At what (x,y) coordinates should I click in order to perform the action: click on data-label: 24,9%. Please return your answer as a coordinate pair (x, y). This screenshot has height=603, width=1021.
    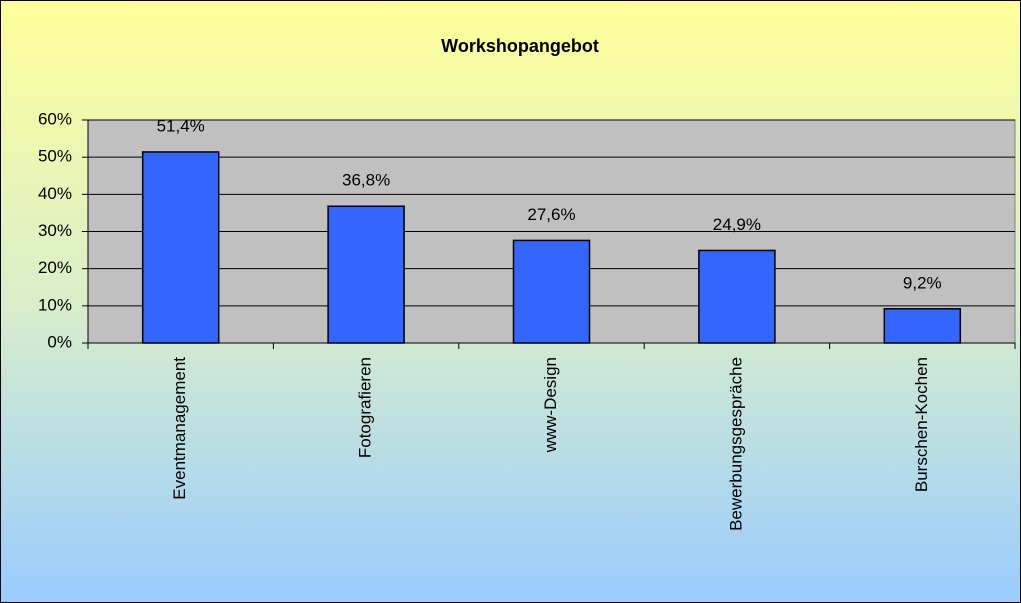
    Looking at the image, I should click on (737, 224).